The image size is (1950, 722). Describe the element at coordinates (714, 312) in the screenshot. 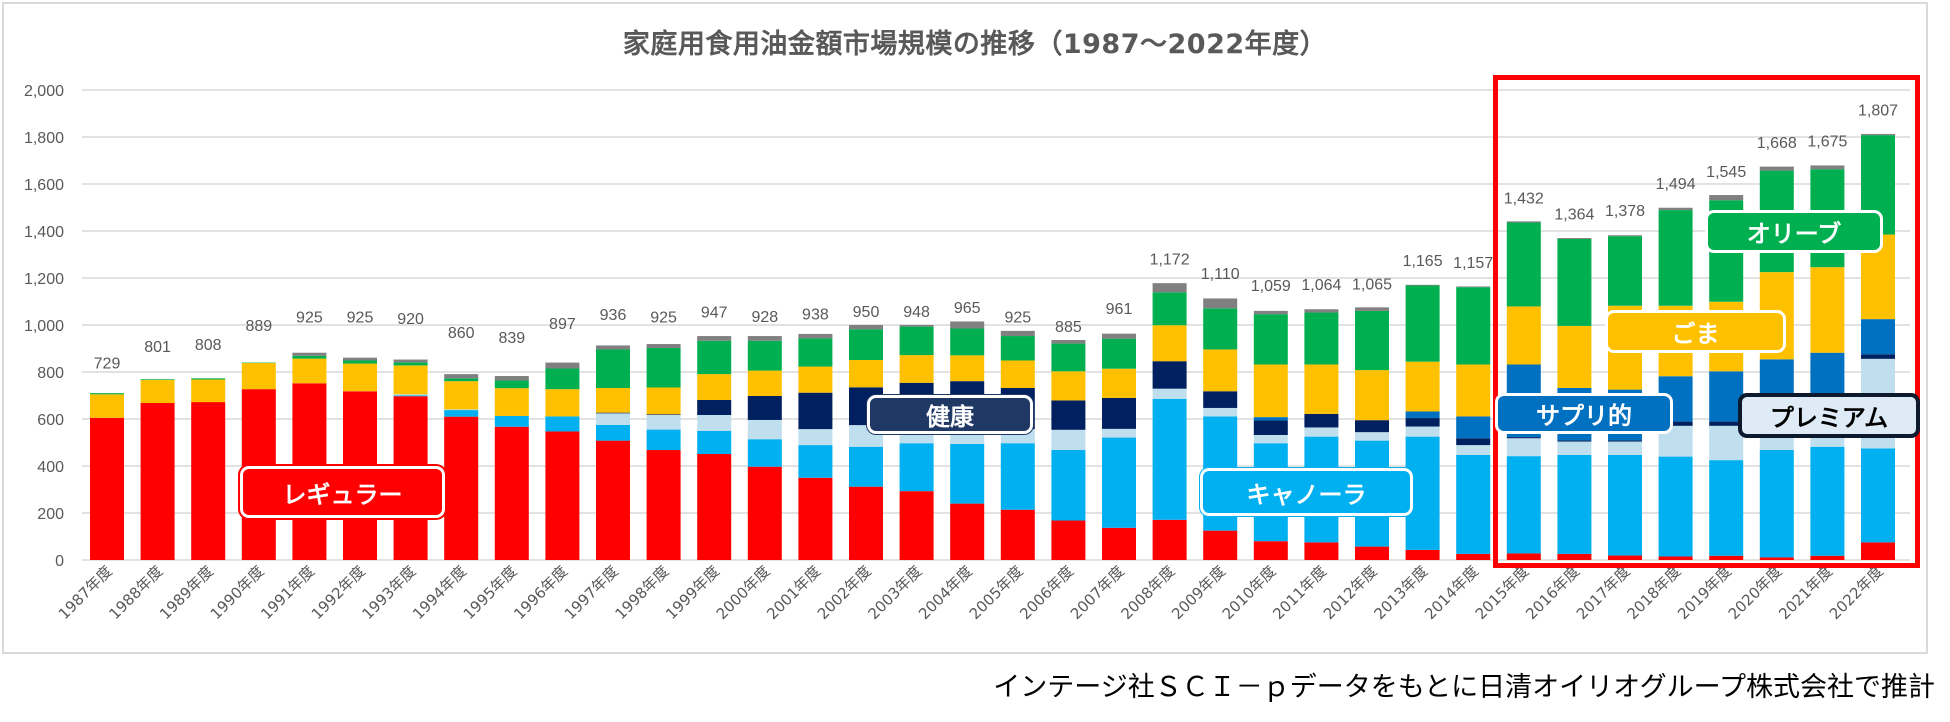

I see `total-value-label: 947` at that location.